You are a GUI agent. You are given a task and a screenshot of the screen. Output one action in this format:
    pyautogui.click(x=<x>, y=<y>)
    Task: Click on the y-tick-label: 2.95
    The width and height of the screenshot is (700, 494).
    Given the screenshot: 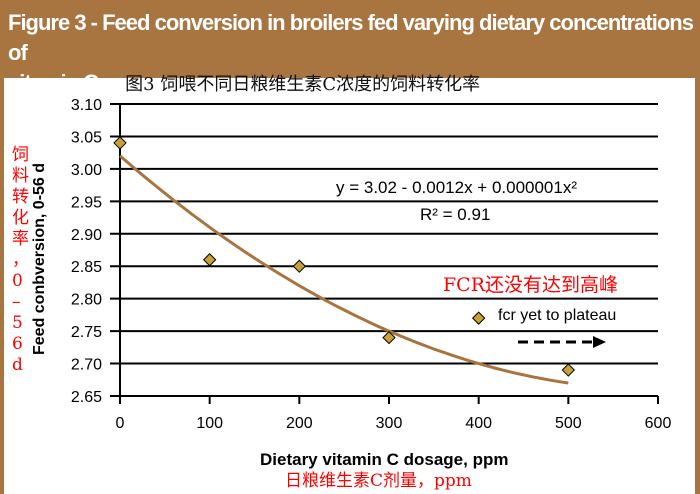 What is the action you would take?
    pyautogui.click(x=86, y=202)
    